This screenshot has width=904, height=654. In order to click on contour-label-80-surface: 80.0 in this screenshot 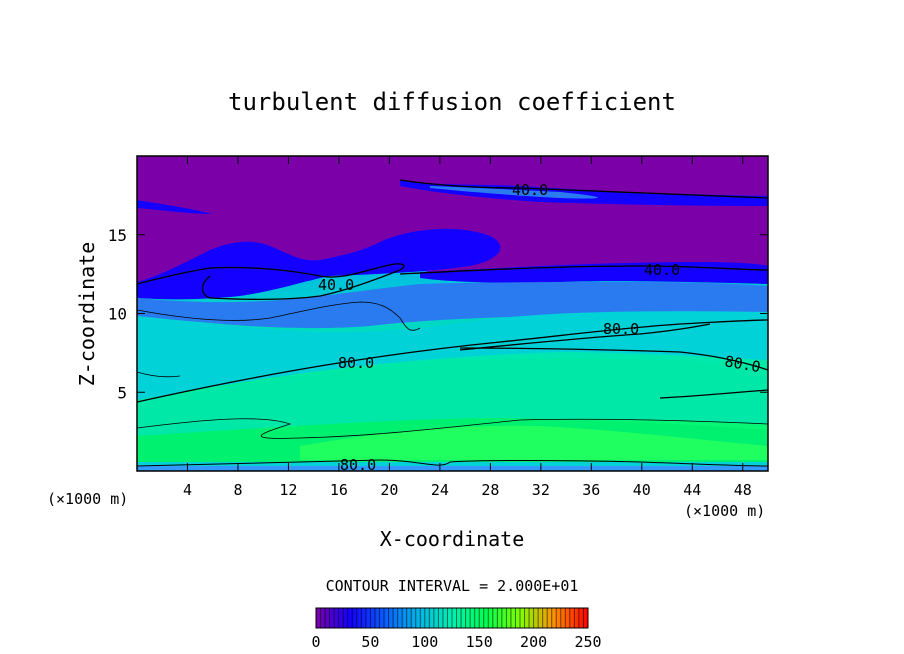, I will do `click(358, 465)`.